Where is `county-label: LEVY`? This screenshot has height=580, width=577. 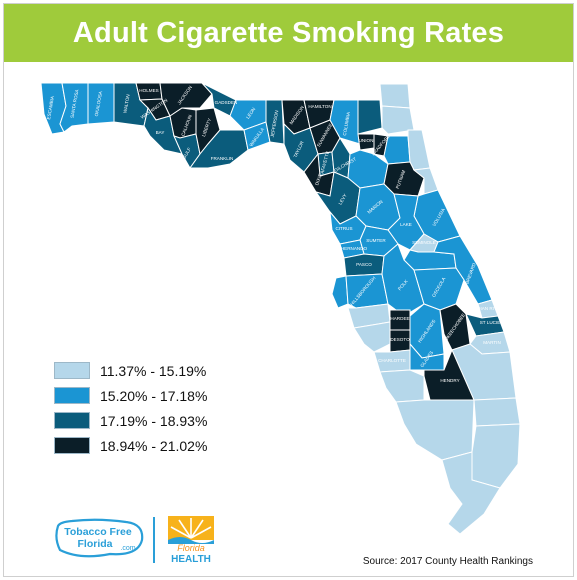 county-label: LEVY is located at coordinates (343, 199).